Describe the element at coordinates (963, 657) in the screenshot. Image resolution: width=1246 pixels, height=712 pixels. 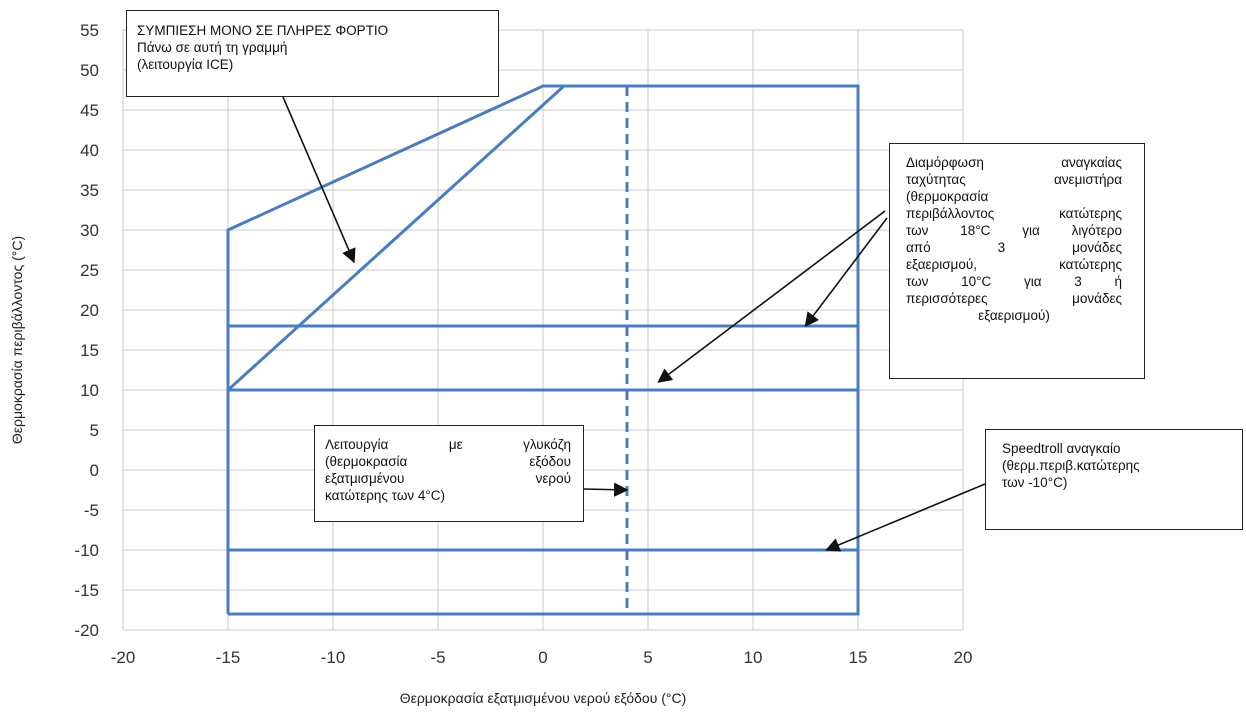
I see `x-tick-label: 20` at that location.